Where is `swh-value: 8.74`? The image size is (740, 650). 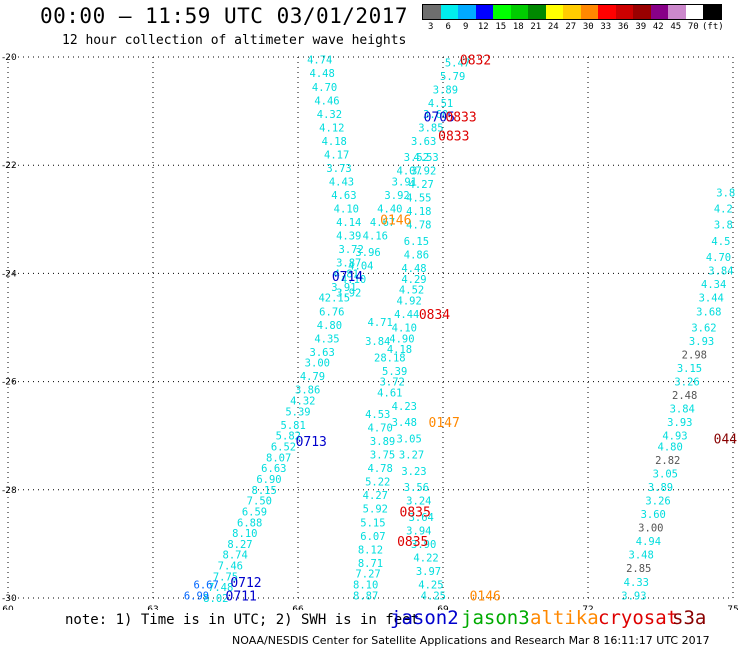 swh-value: 8.74 is located at coordinates (235, 556).